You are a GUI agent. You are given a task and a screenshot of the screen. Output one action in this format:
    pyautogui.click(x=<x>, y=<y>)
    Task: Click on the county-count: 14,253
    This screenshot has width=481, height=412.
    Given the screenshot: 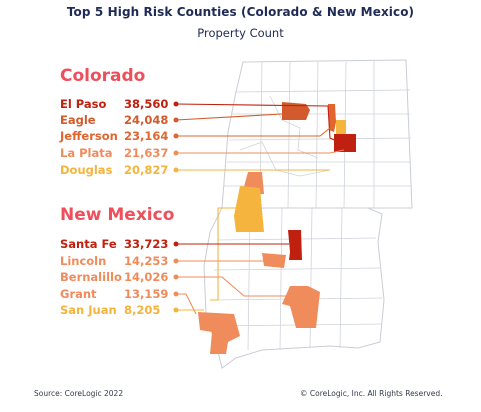 What is the action you would take?
    pyautogui.click(x=146, y=261)
    